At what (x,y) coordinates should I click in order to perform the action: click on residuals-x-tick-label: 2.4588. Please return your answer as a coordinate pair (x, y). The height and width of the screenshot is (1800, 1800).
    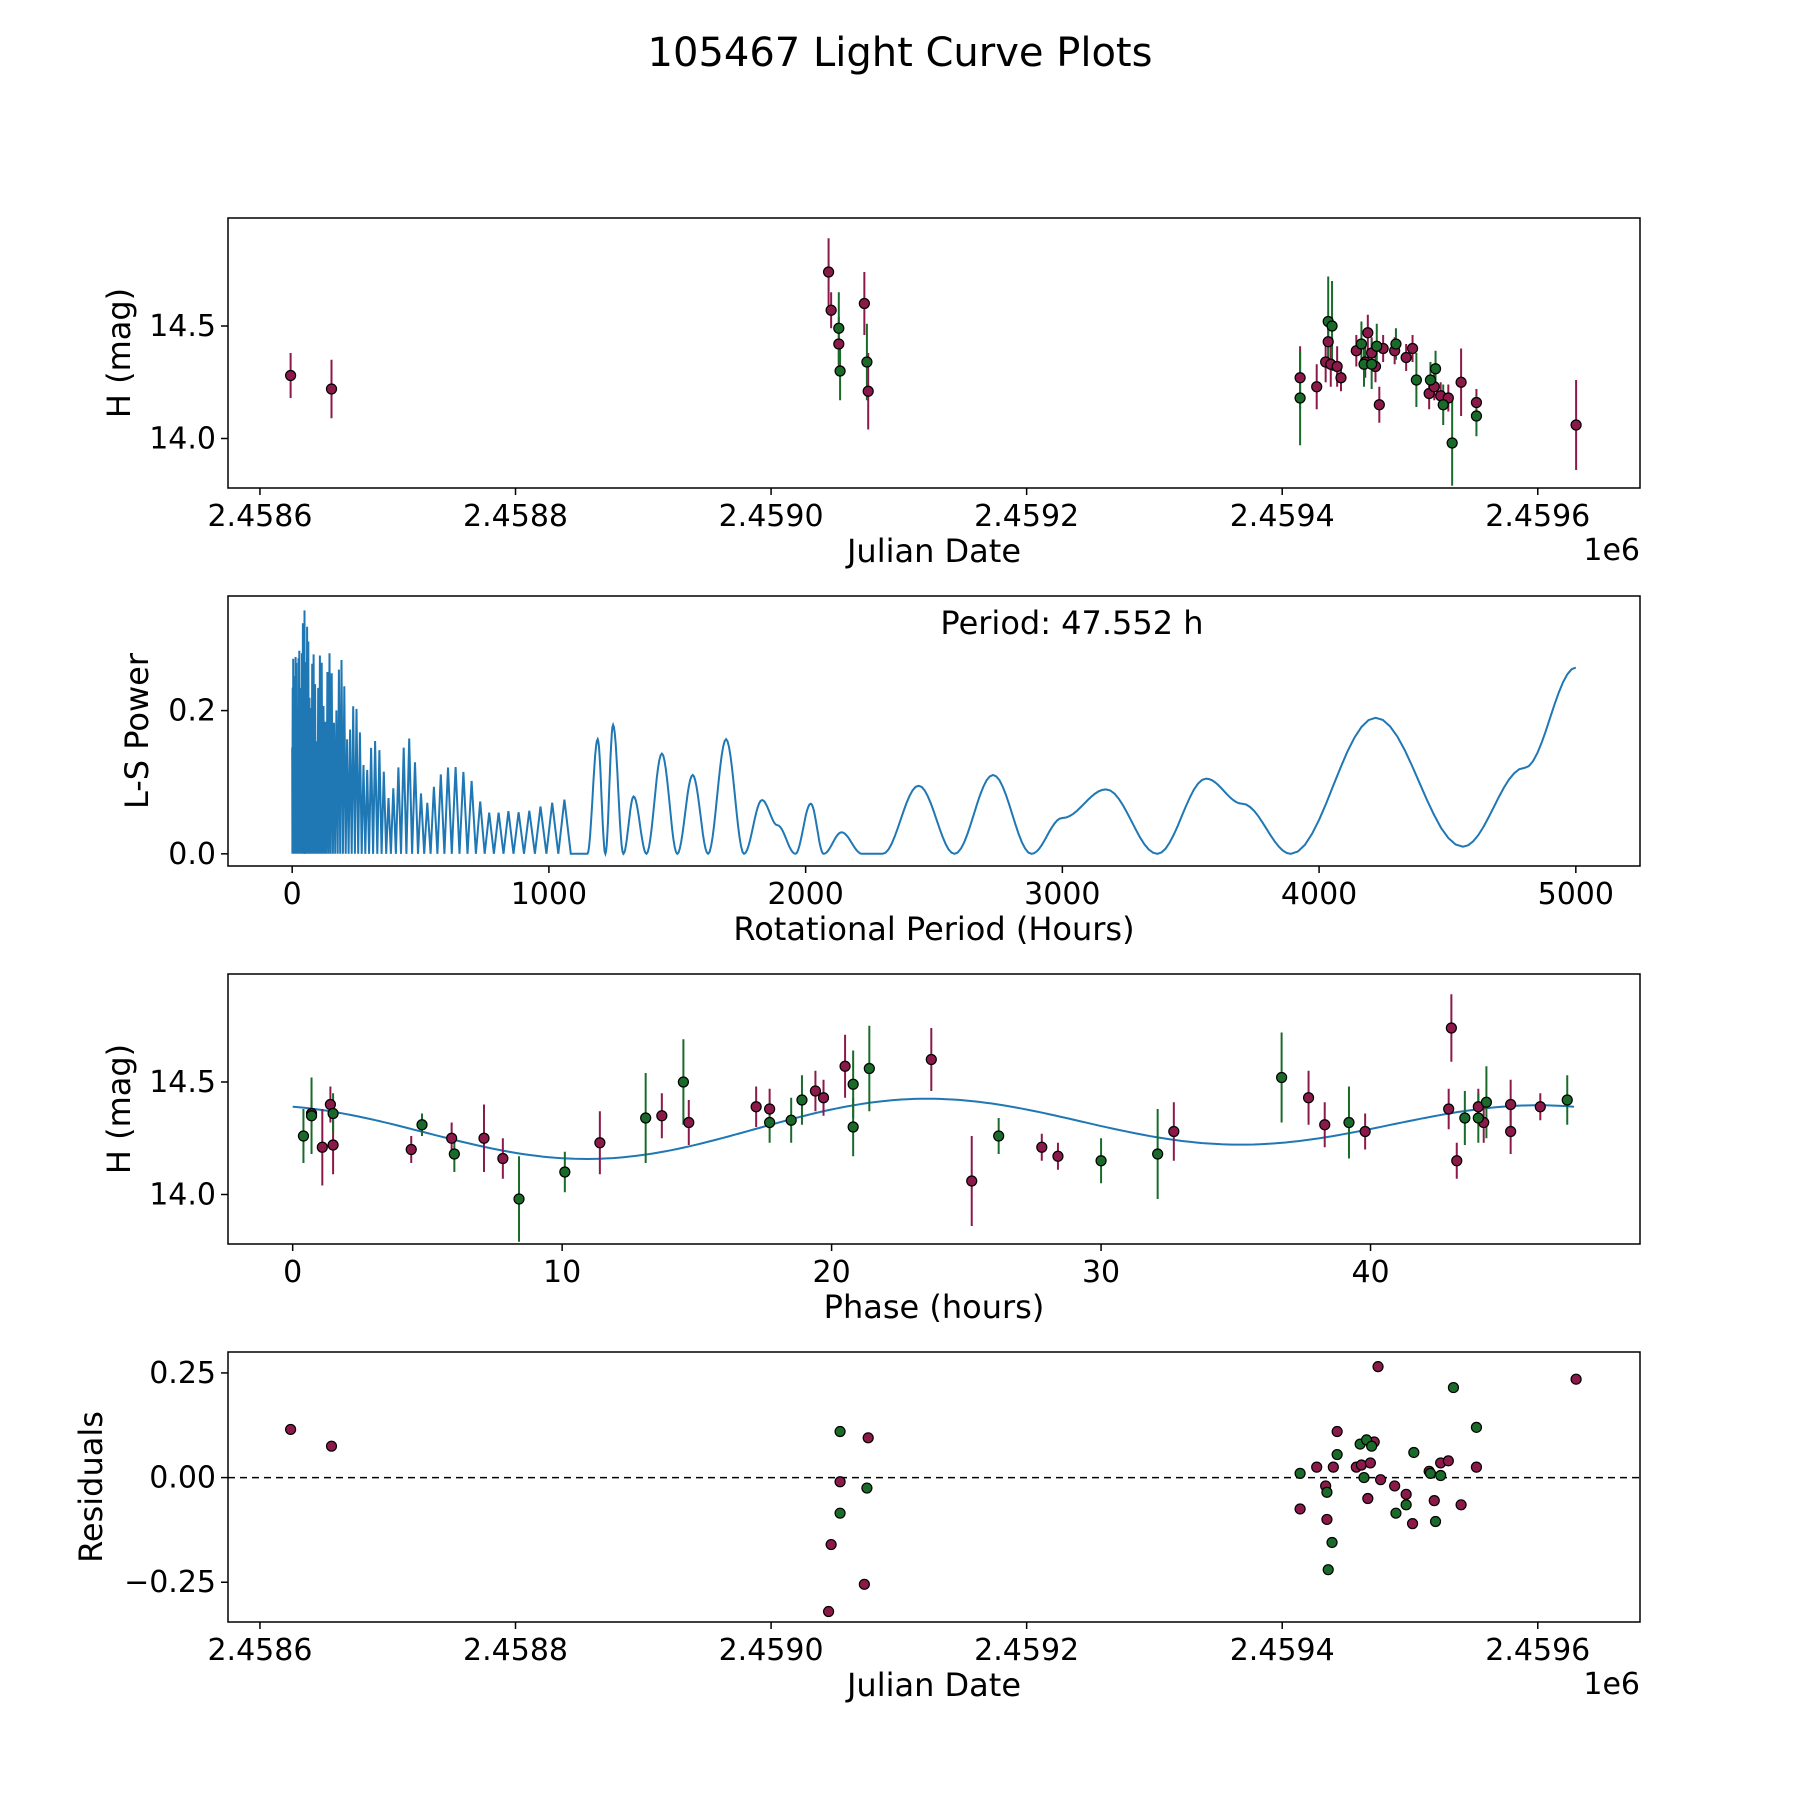
    Looking at the image, I should click on (515, 1650).